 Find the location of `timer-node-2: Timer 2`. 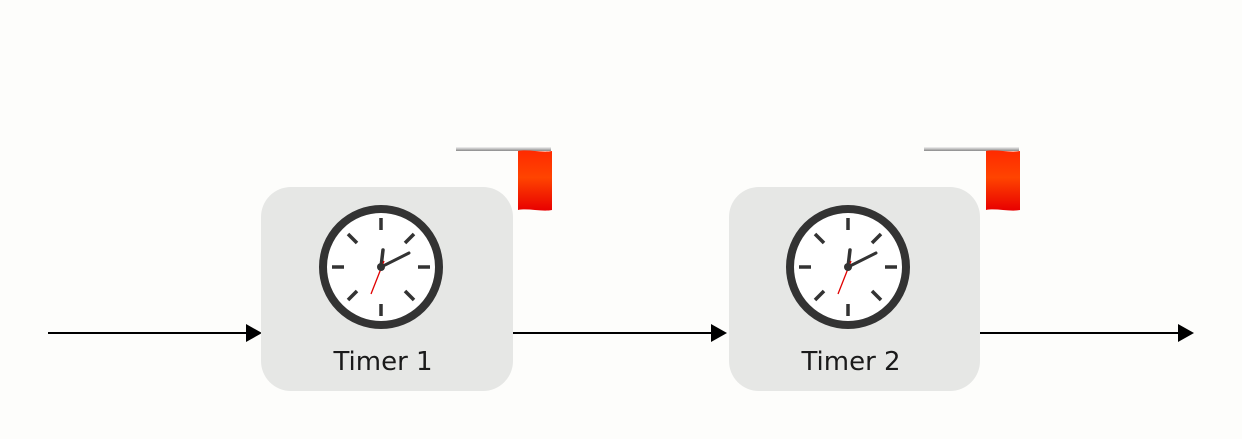

timer-node-2: Timer 2 is located at coordinates (874, 269).